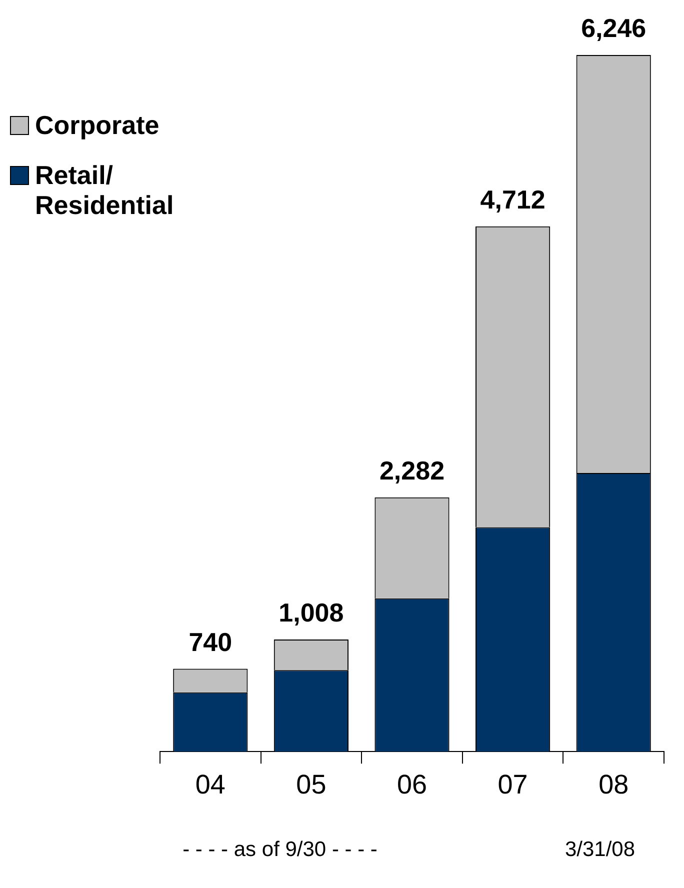 The width and height of the screenshot is (684, 888). Describe the element at coordinates (280, 850) in the screenshot. I see `text: - - - - as of 9/30 - - - -` at that location.